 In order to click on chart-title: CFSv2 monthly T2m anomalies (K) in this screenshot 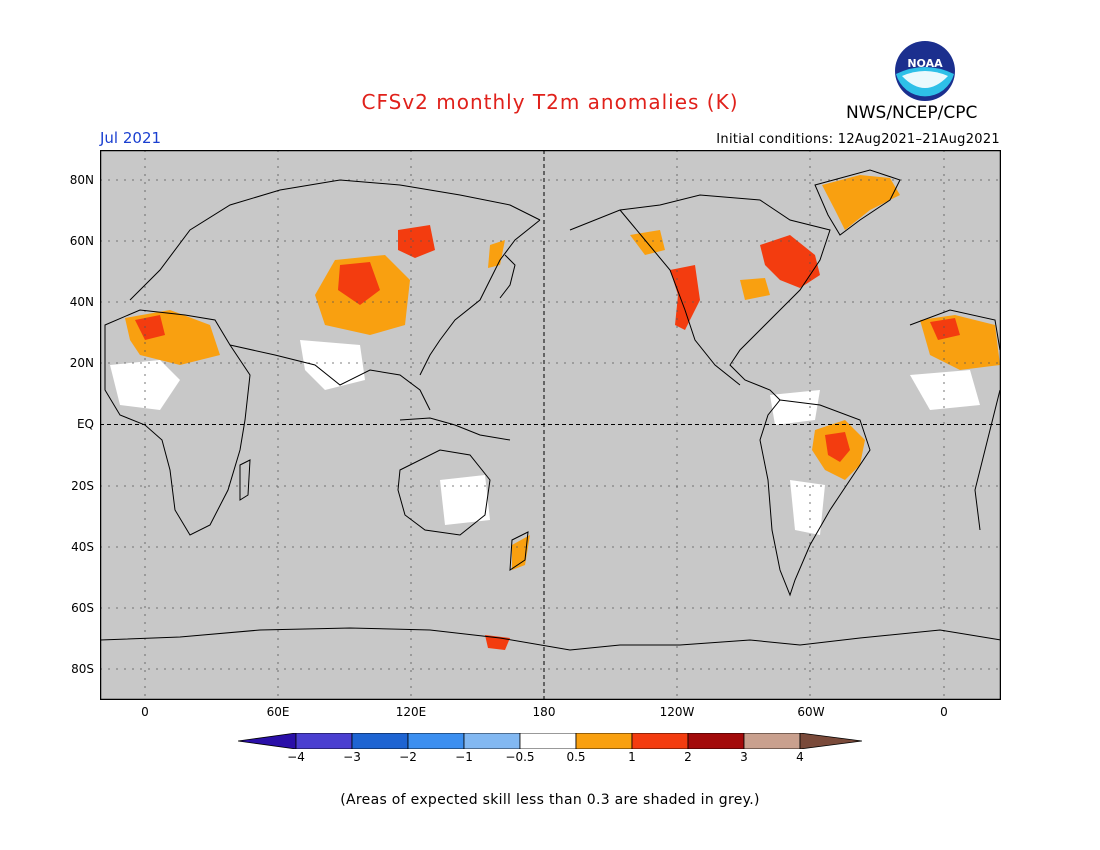, I will do `click(550, 102)`.